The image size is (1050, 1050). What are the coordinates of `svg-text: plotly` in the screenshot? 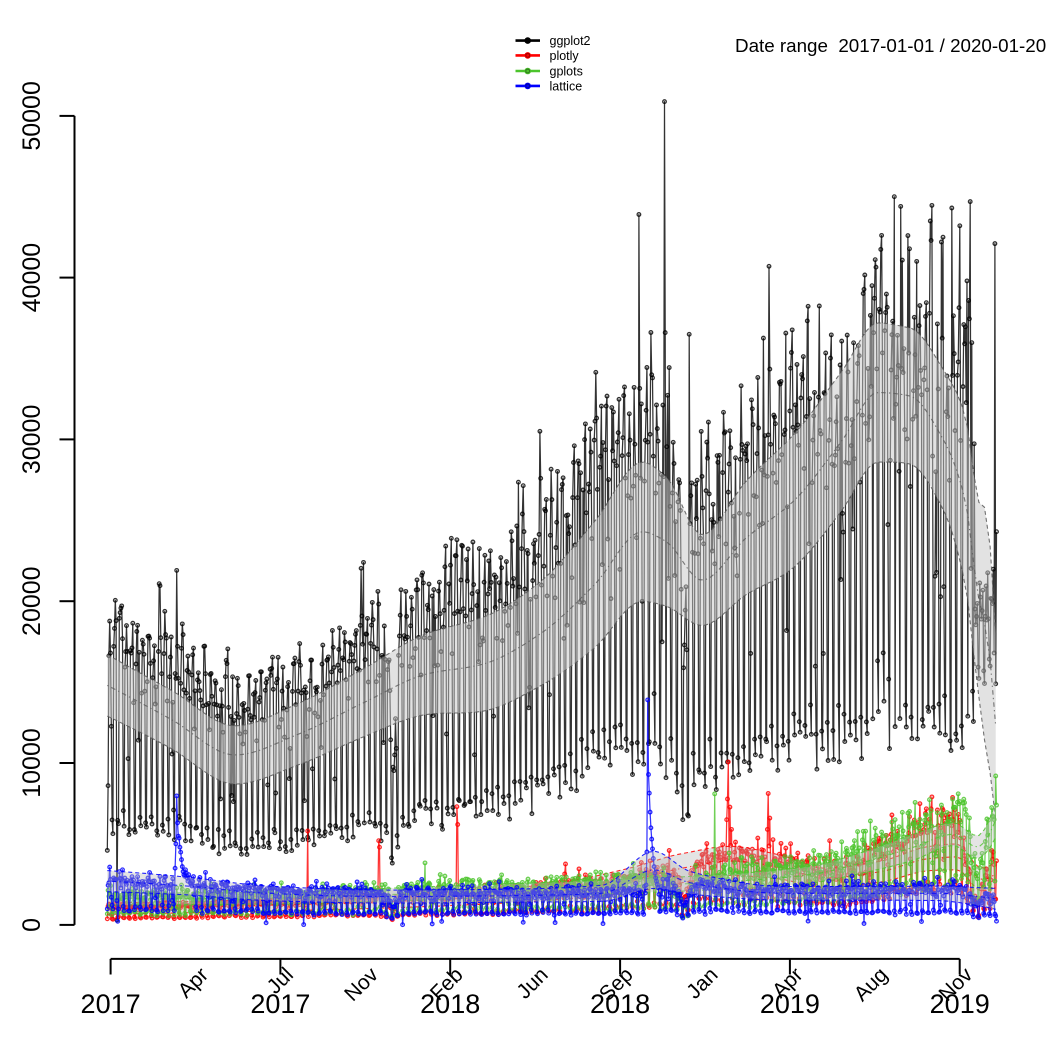 It's located at (565, 56).